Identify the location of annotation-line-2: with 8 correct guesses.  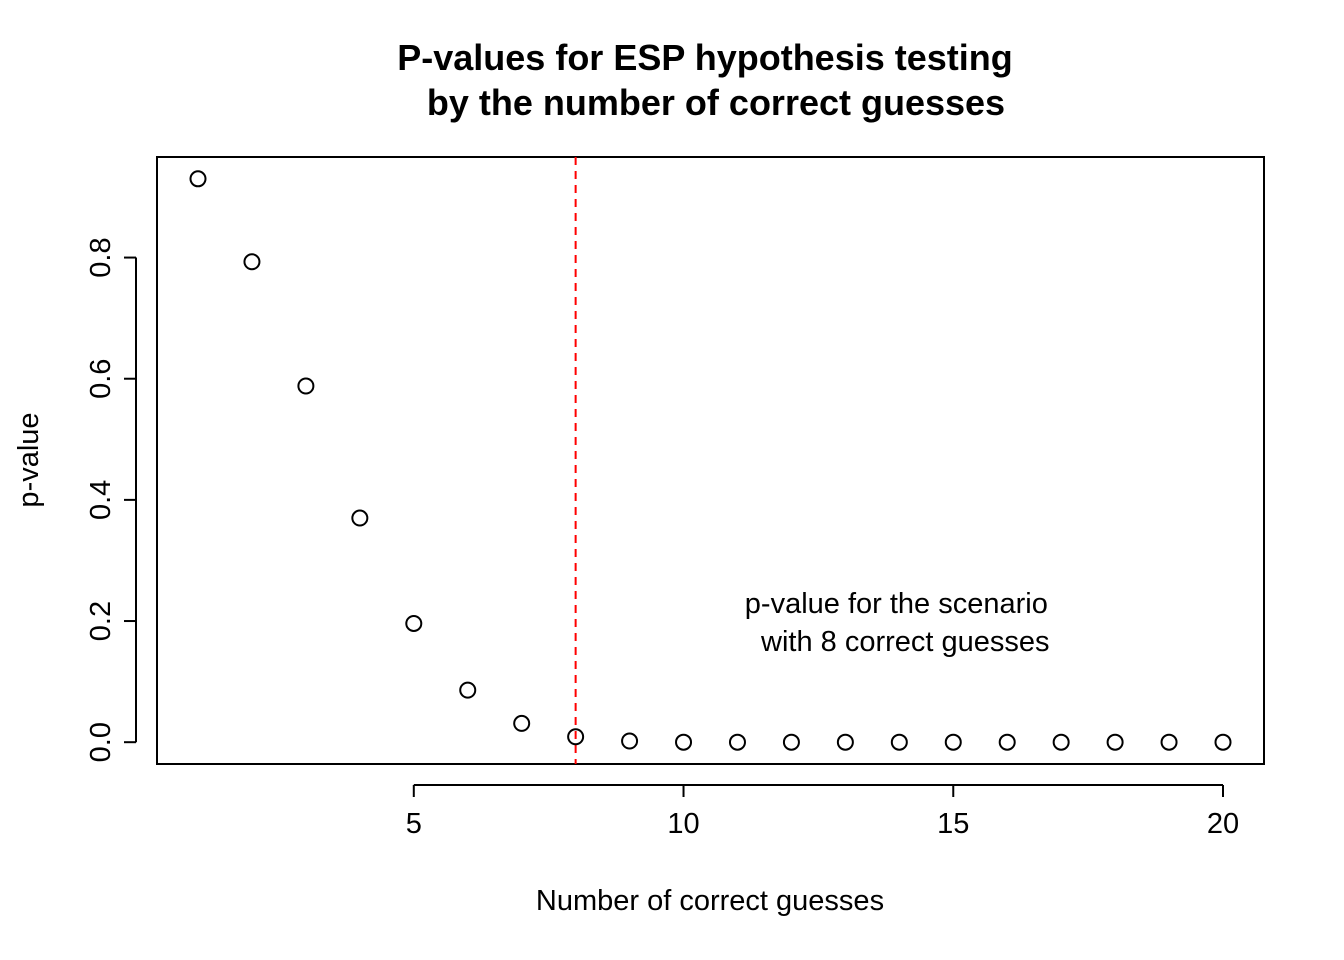
(905, 642).